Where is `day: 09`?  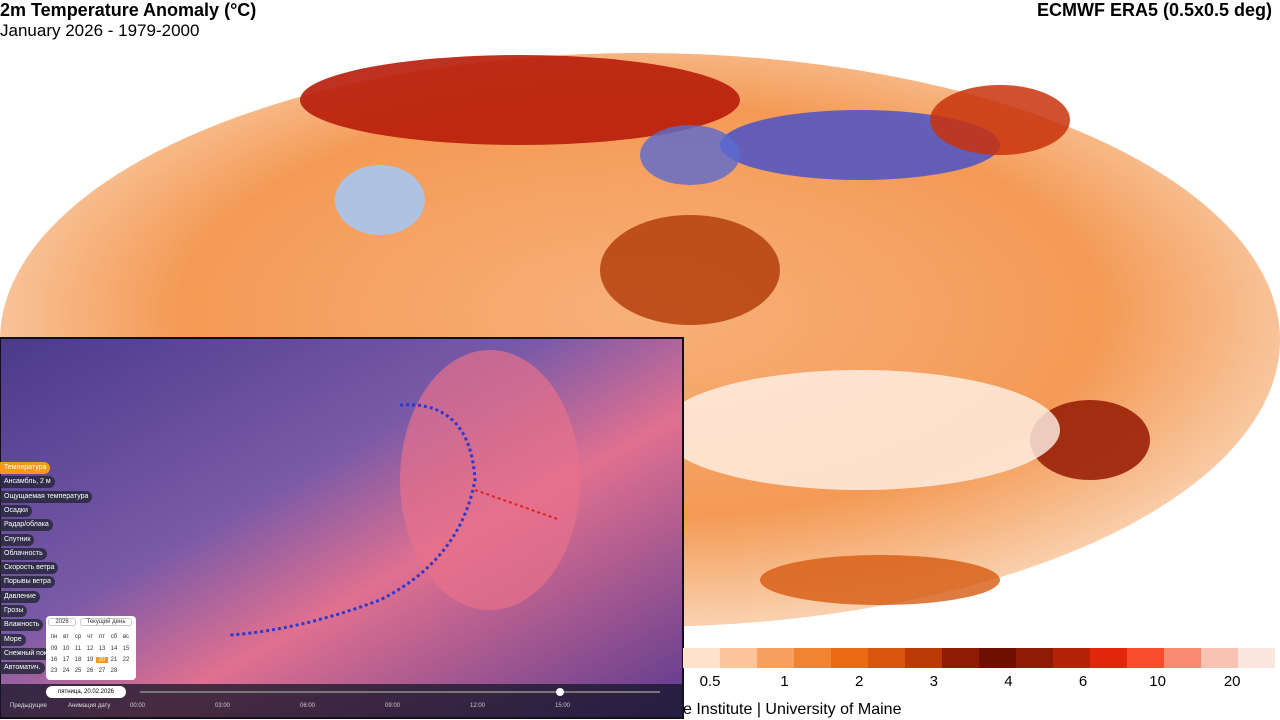
day: 09 is located at coordinates (54, 649).